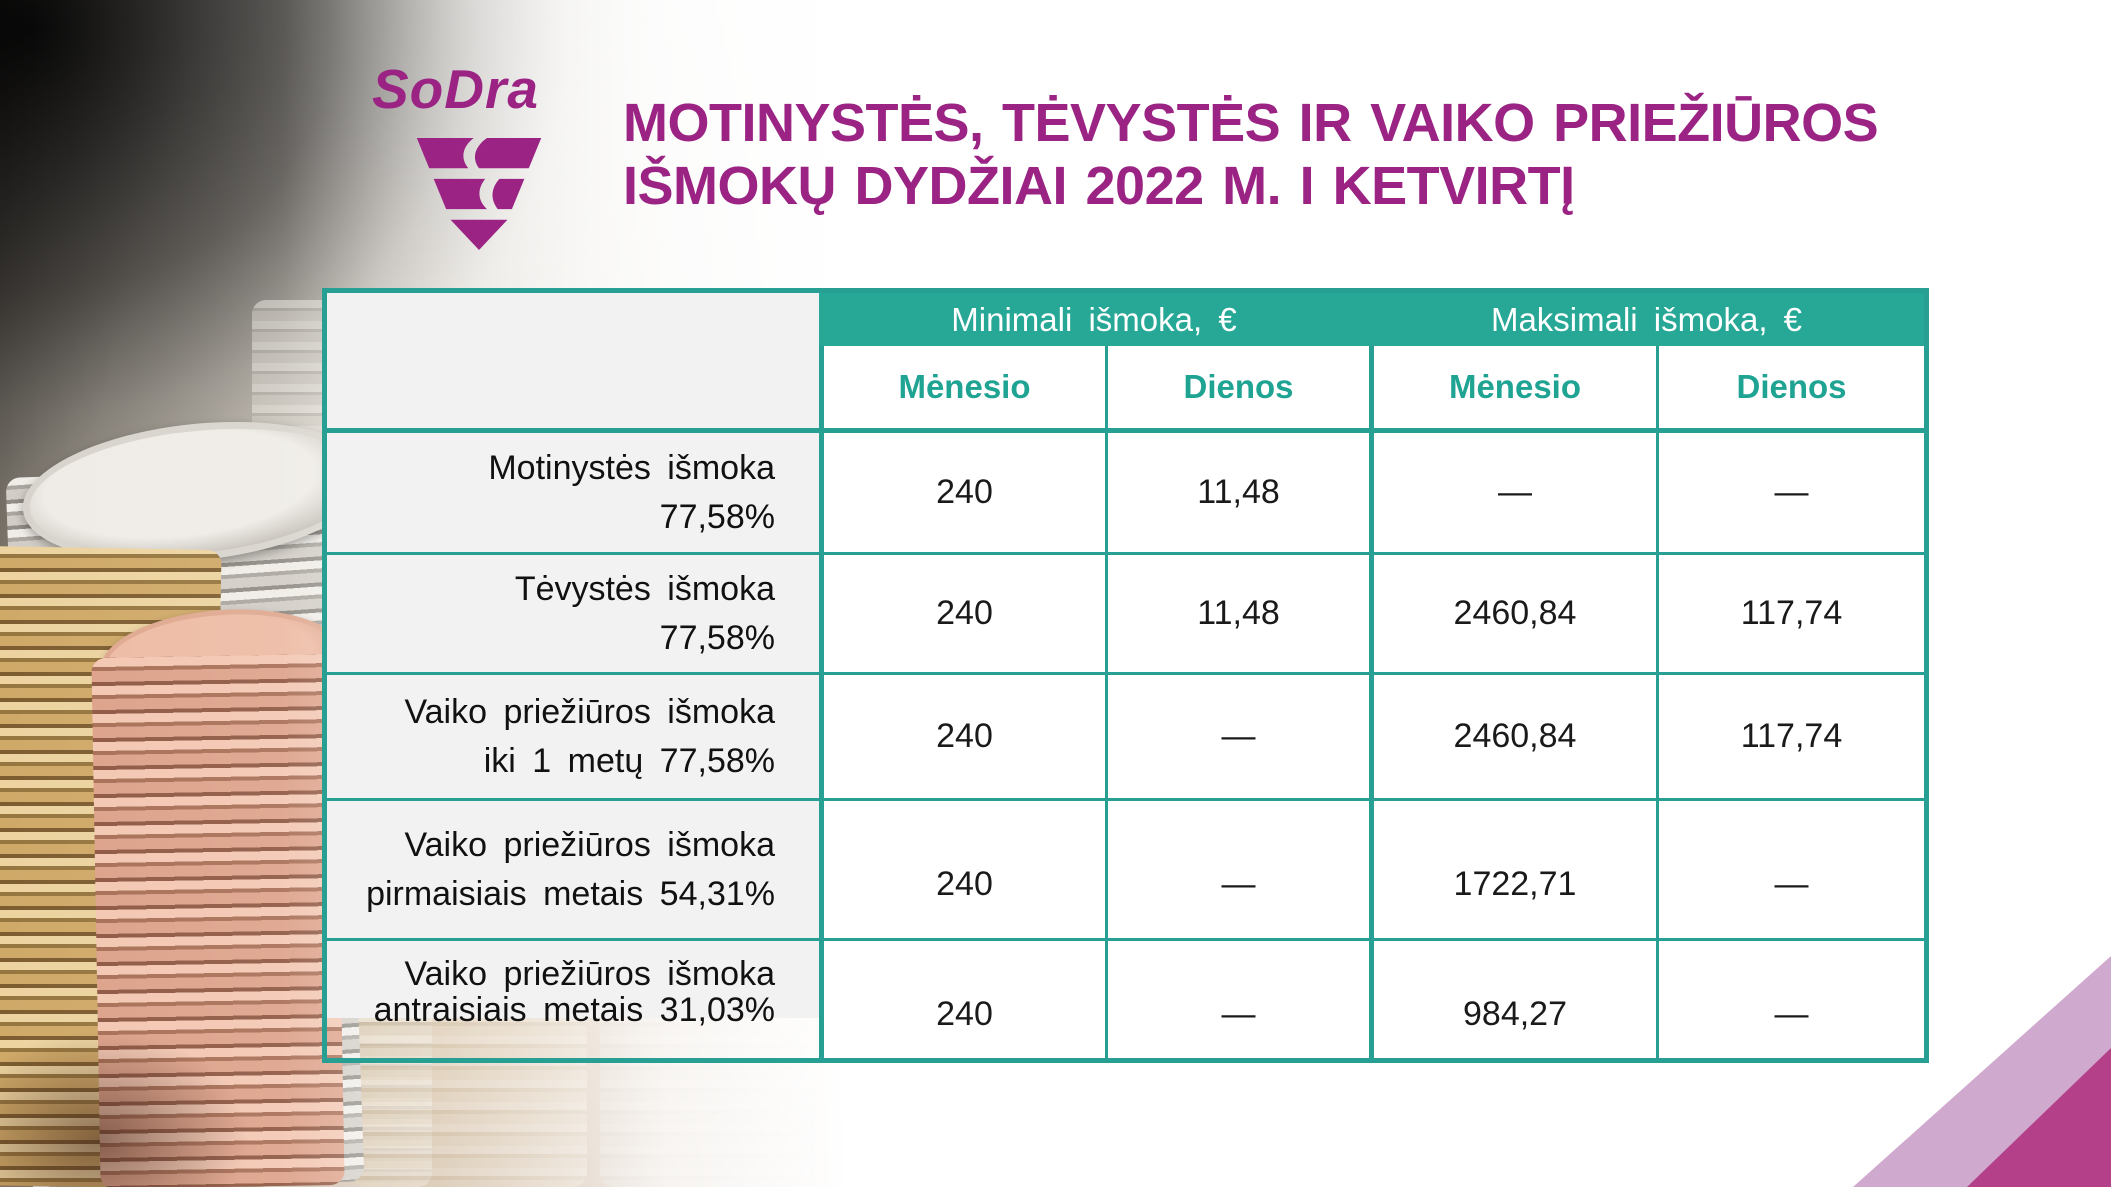 This screenshot has width=2111, height=1187. I want to click on sodra-logo: SoDra, so click(477, 154).